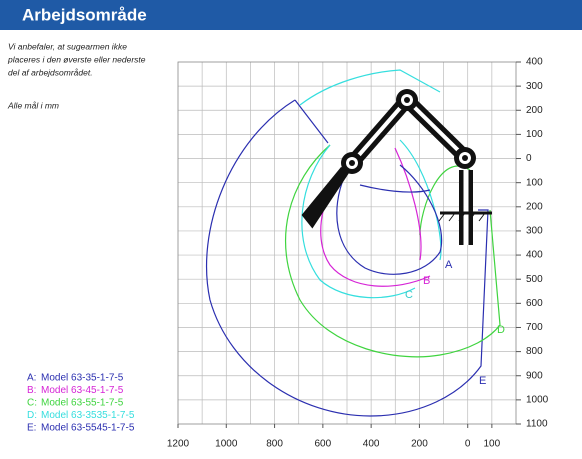 Image resolution: width=582 pixels, height=459 pixels. I want to click on x-tick-label: 0, so click(468, 444).